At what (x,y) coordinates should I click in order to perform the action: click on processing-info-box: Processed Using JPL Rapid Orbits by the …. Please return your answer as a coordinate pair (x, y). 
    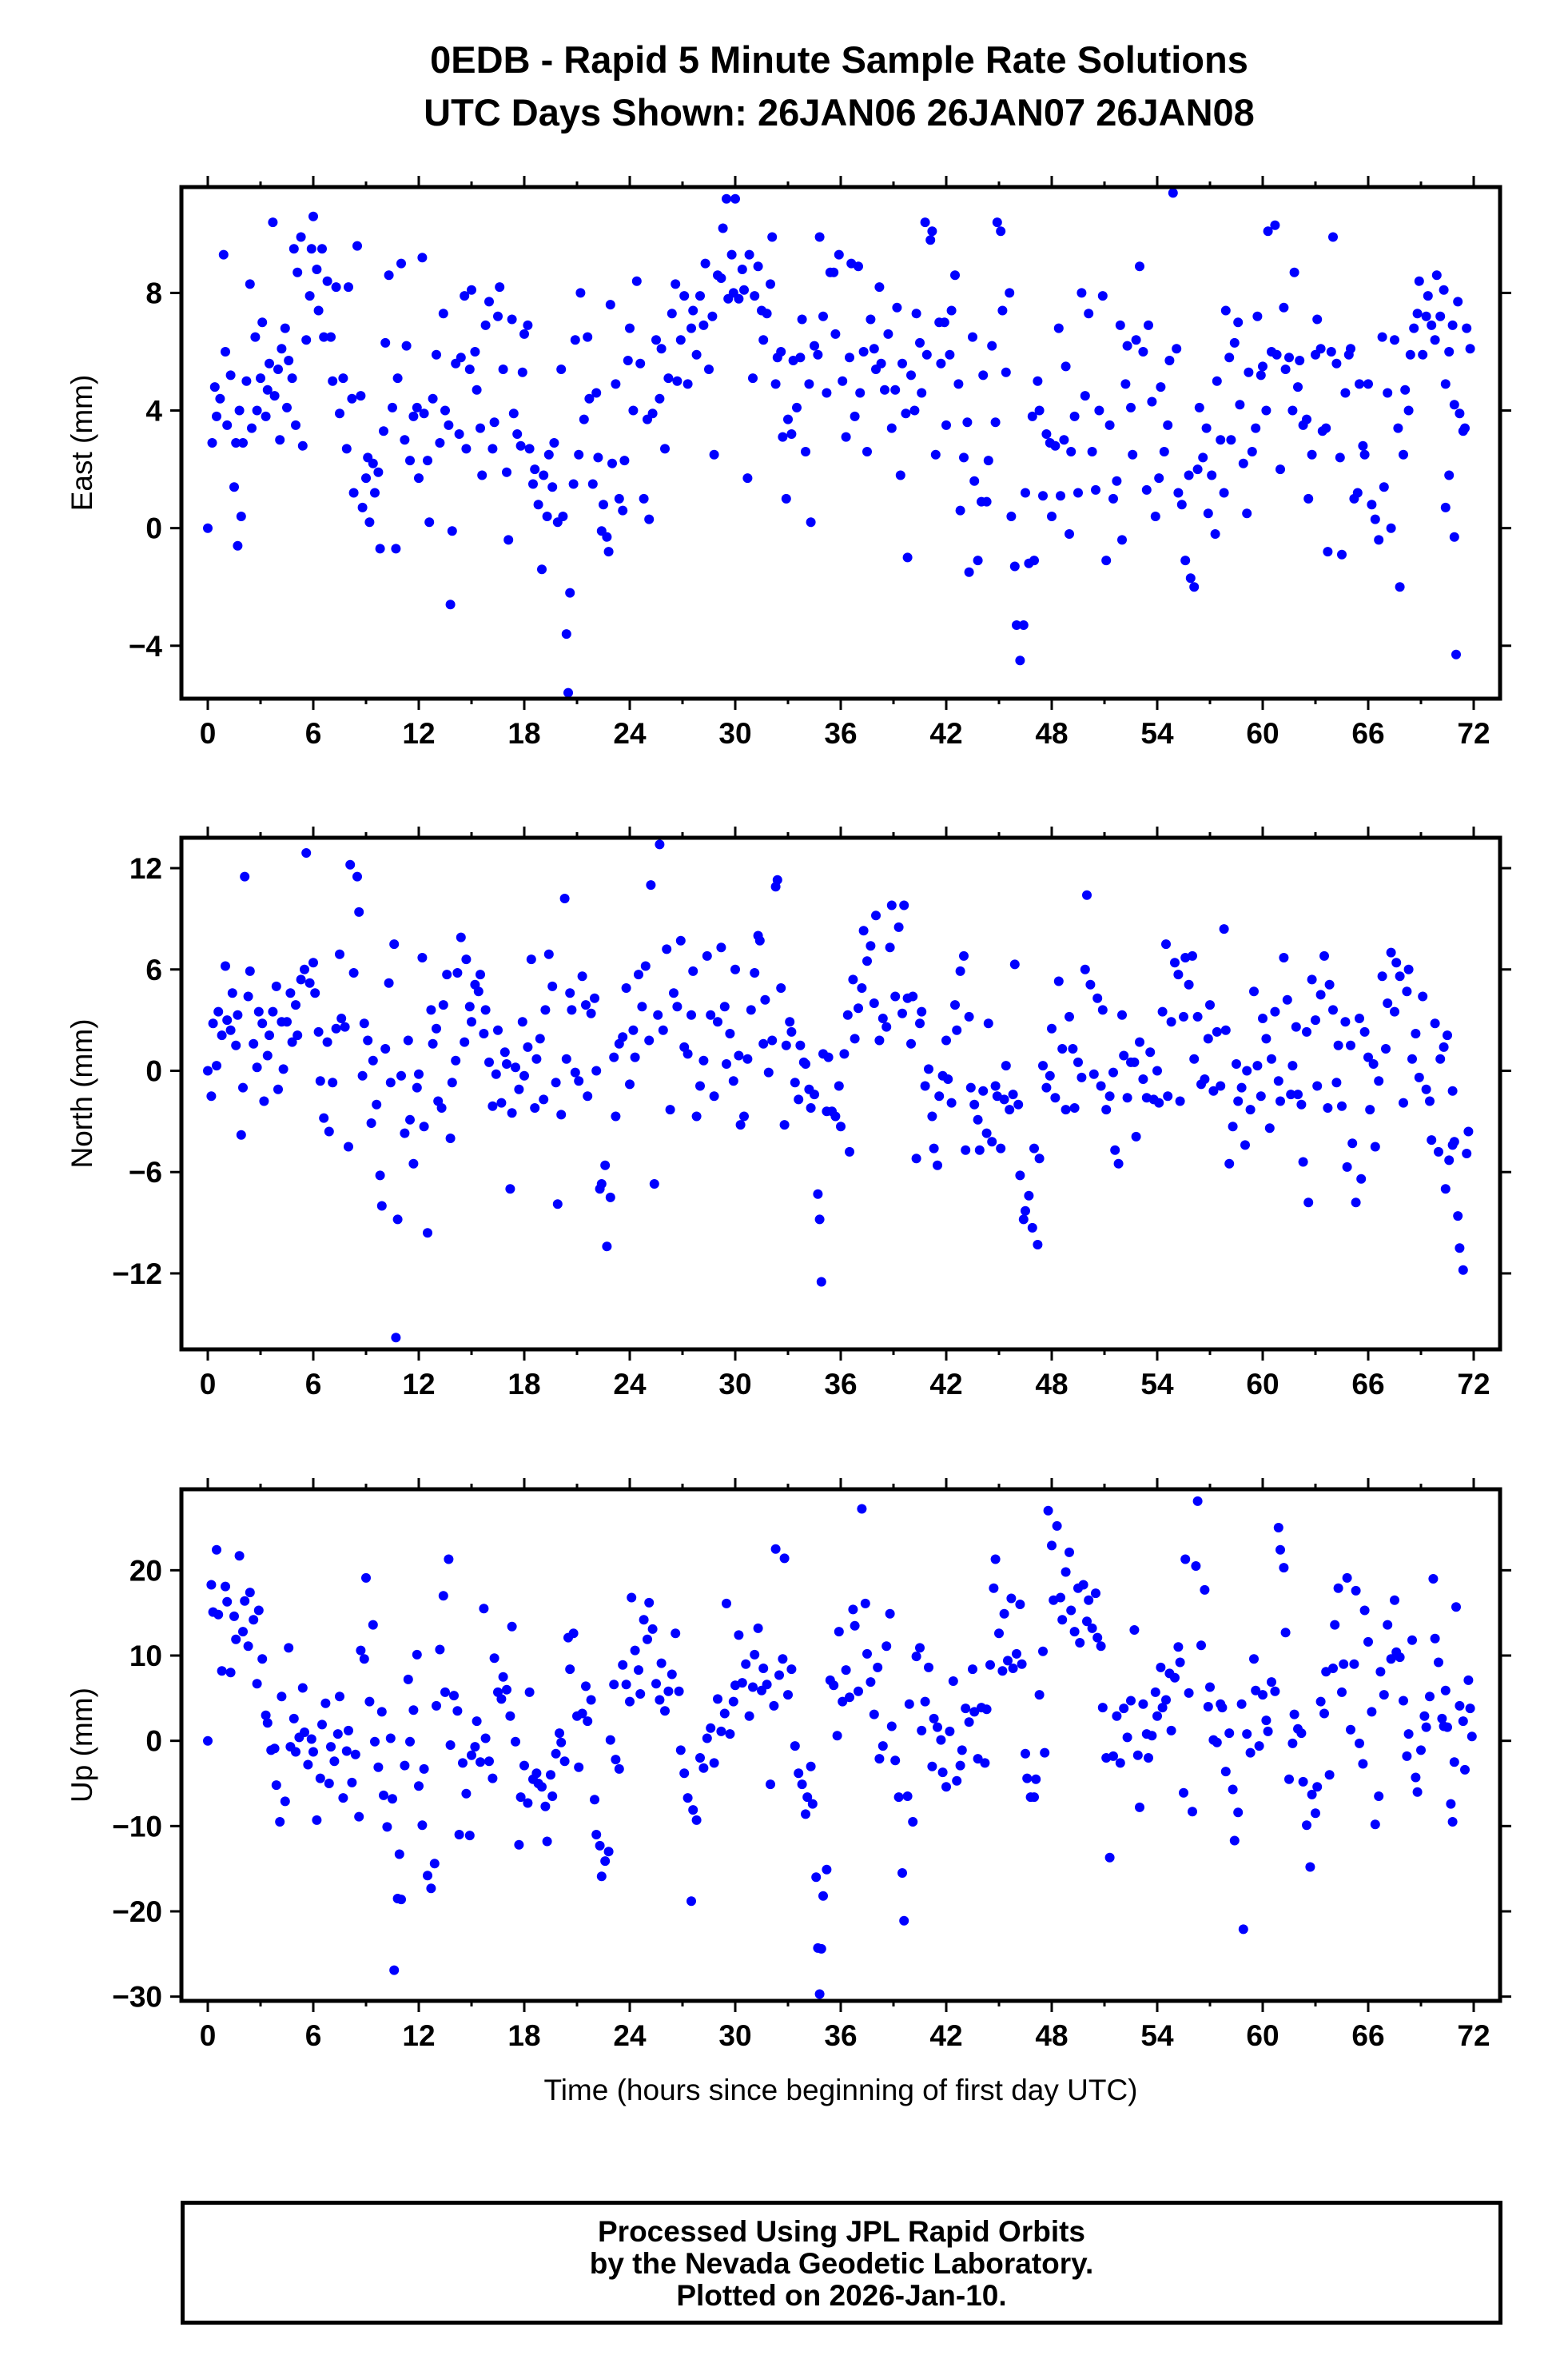
    Looking at the image, I should click on (841, 2263).